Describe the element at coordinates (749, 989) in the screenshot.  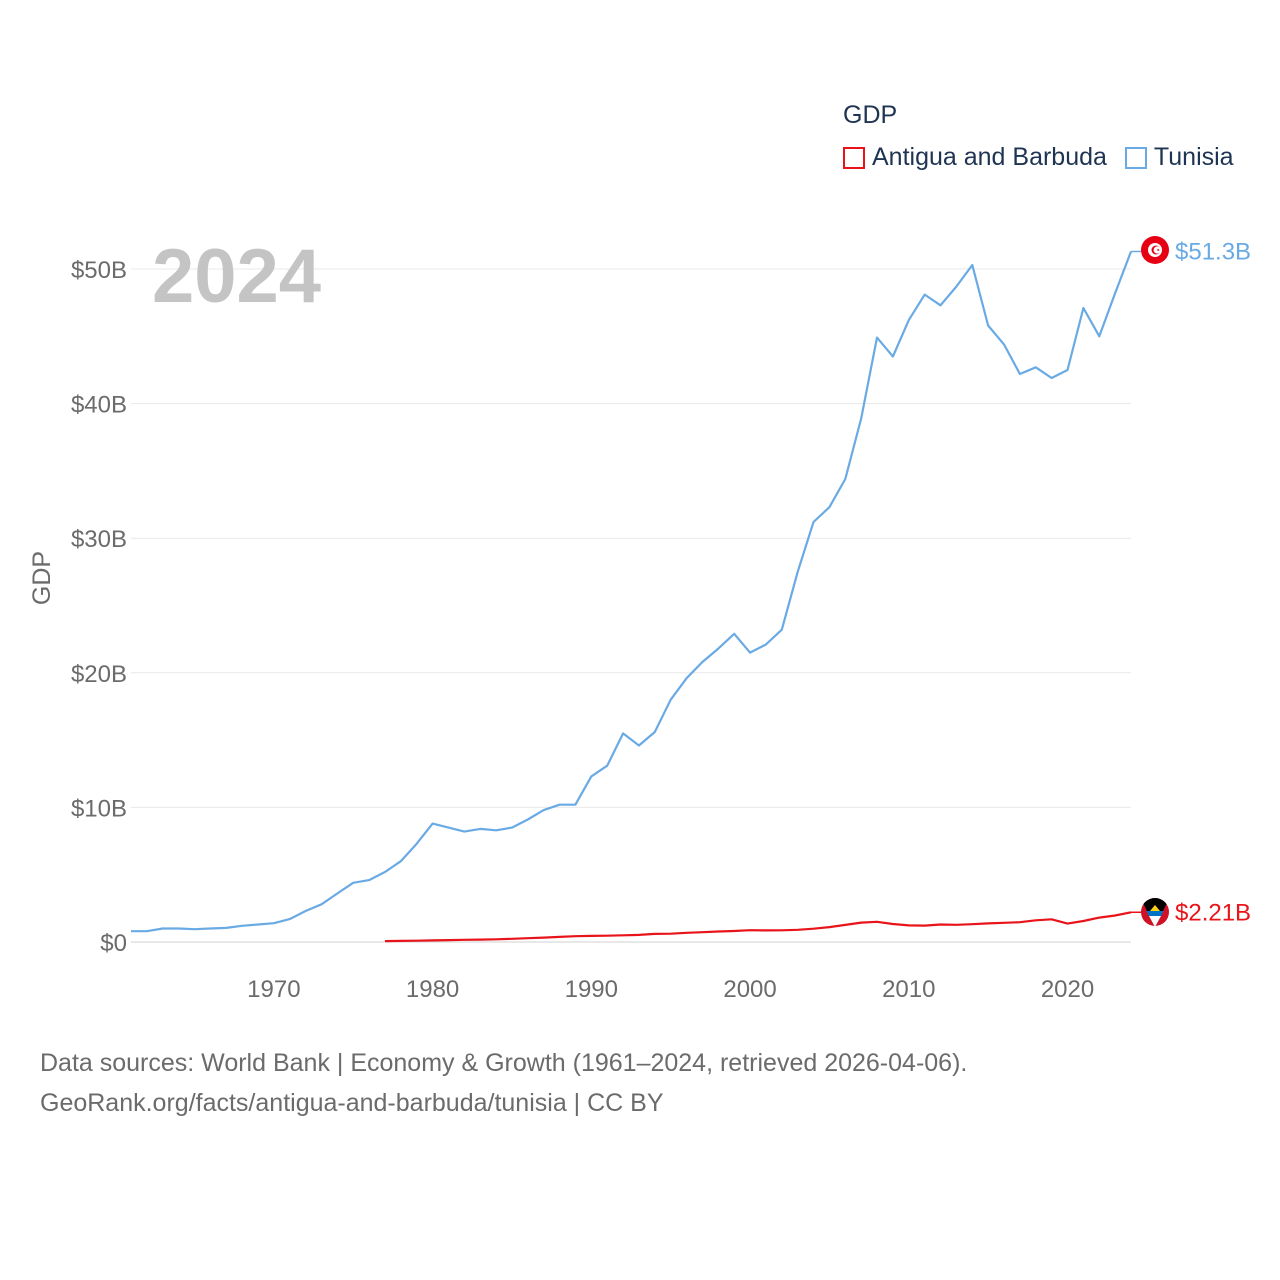
I see `x-tick-label: 2000` at that location.